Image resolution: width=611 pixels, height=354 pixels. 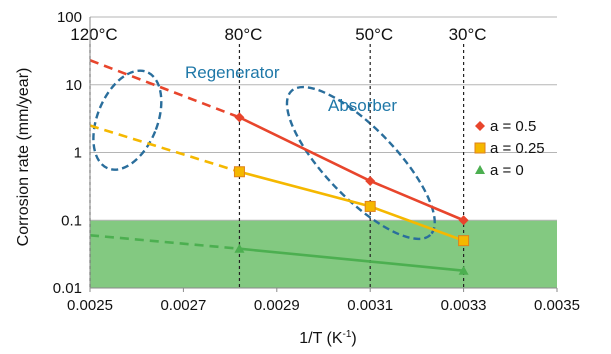 I want to click on legend-label: a = 0.5, so click(x=513, y=126).